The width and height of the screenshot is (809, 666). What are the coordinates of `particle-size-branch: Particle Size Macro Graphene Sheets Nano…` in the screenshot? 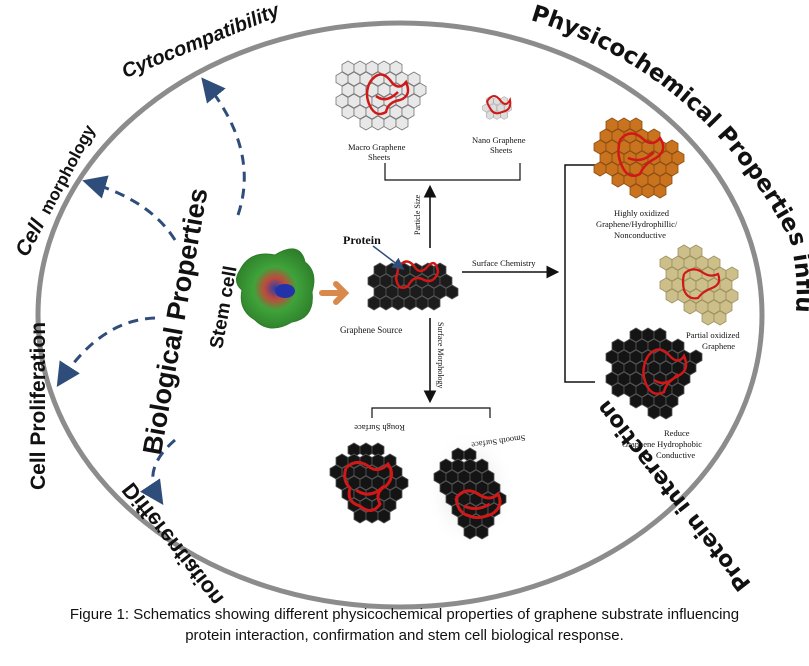 It's located at (430, 154).